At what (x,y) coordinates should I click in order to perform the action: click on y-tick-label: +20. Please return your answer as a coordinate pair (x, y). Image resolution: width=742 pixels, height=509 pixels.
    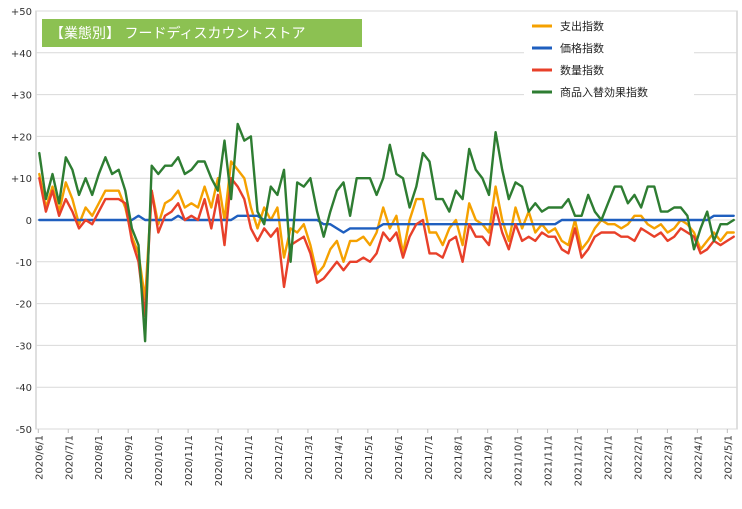
    Looking at the image, I should click on (21, 137).